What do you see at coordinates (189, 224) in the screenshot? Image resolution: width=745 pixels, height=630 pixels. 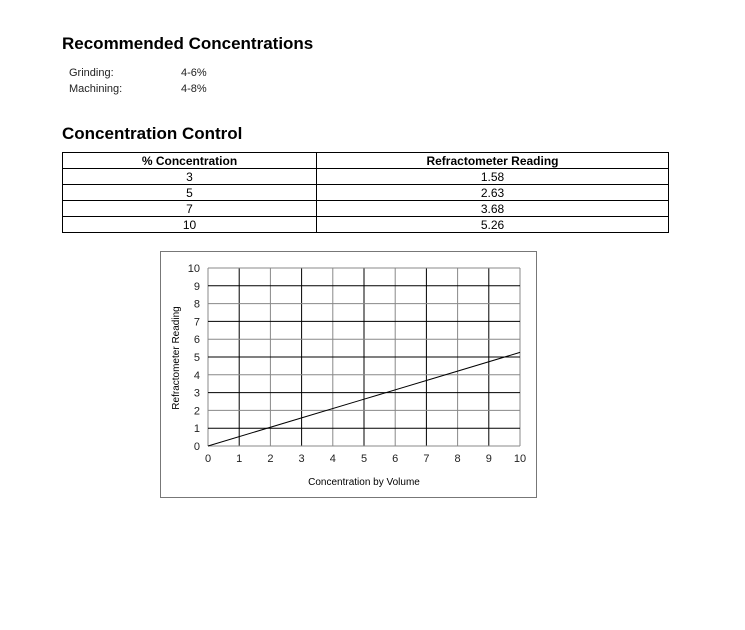 I see `cell: 10` at bounding box center [189, 224].